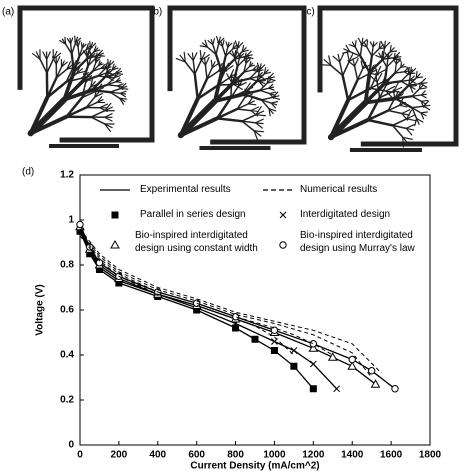 The image size is (474, 474). What do you see at coordinates (8, 12) in the screenshot?
I see `panel-label: (a)` at bounding box center [8, 12].